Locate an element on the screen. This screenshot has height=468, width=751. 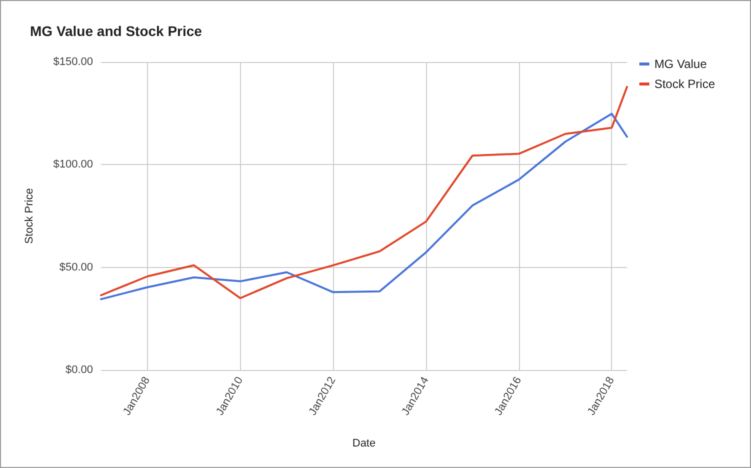
legend-label: Stock Price is located at coordinates (685, 84).